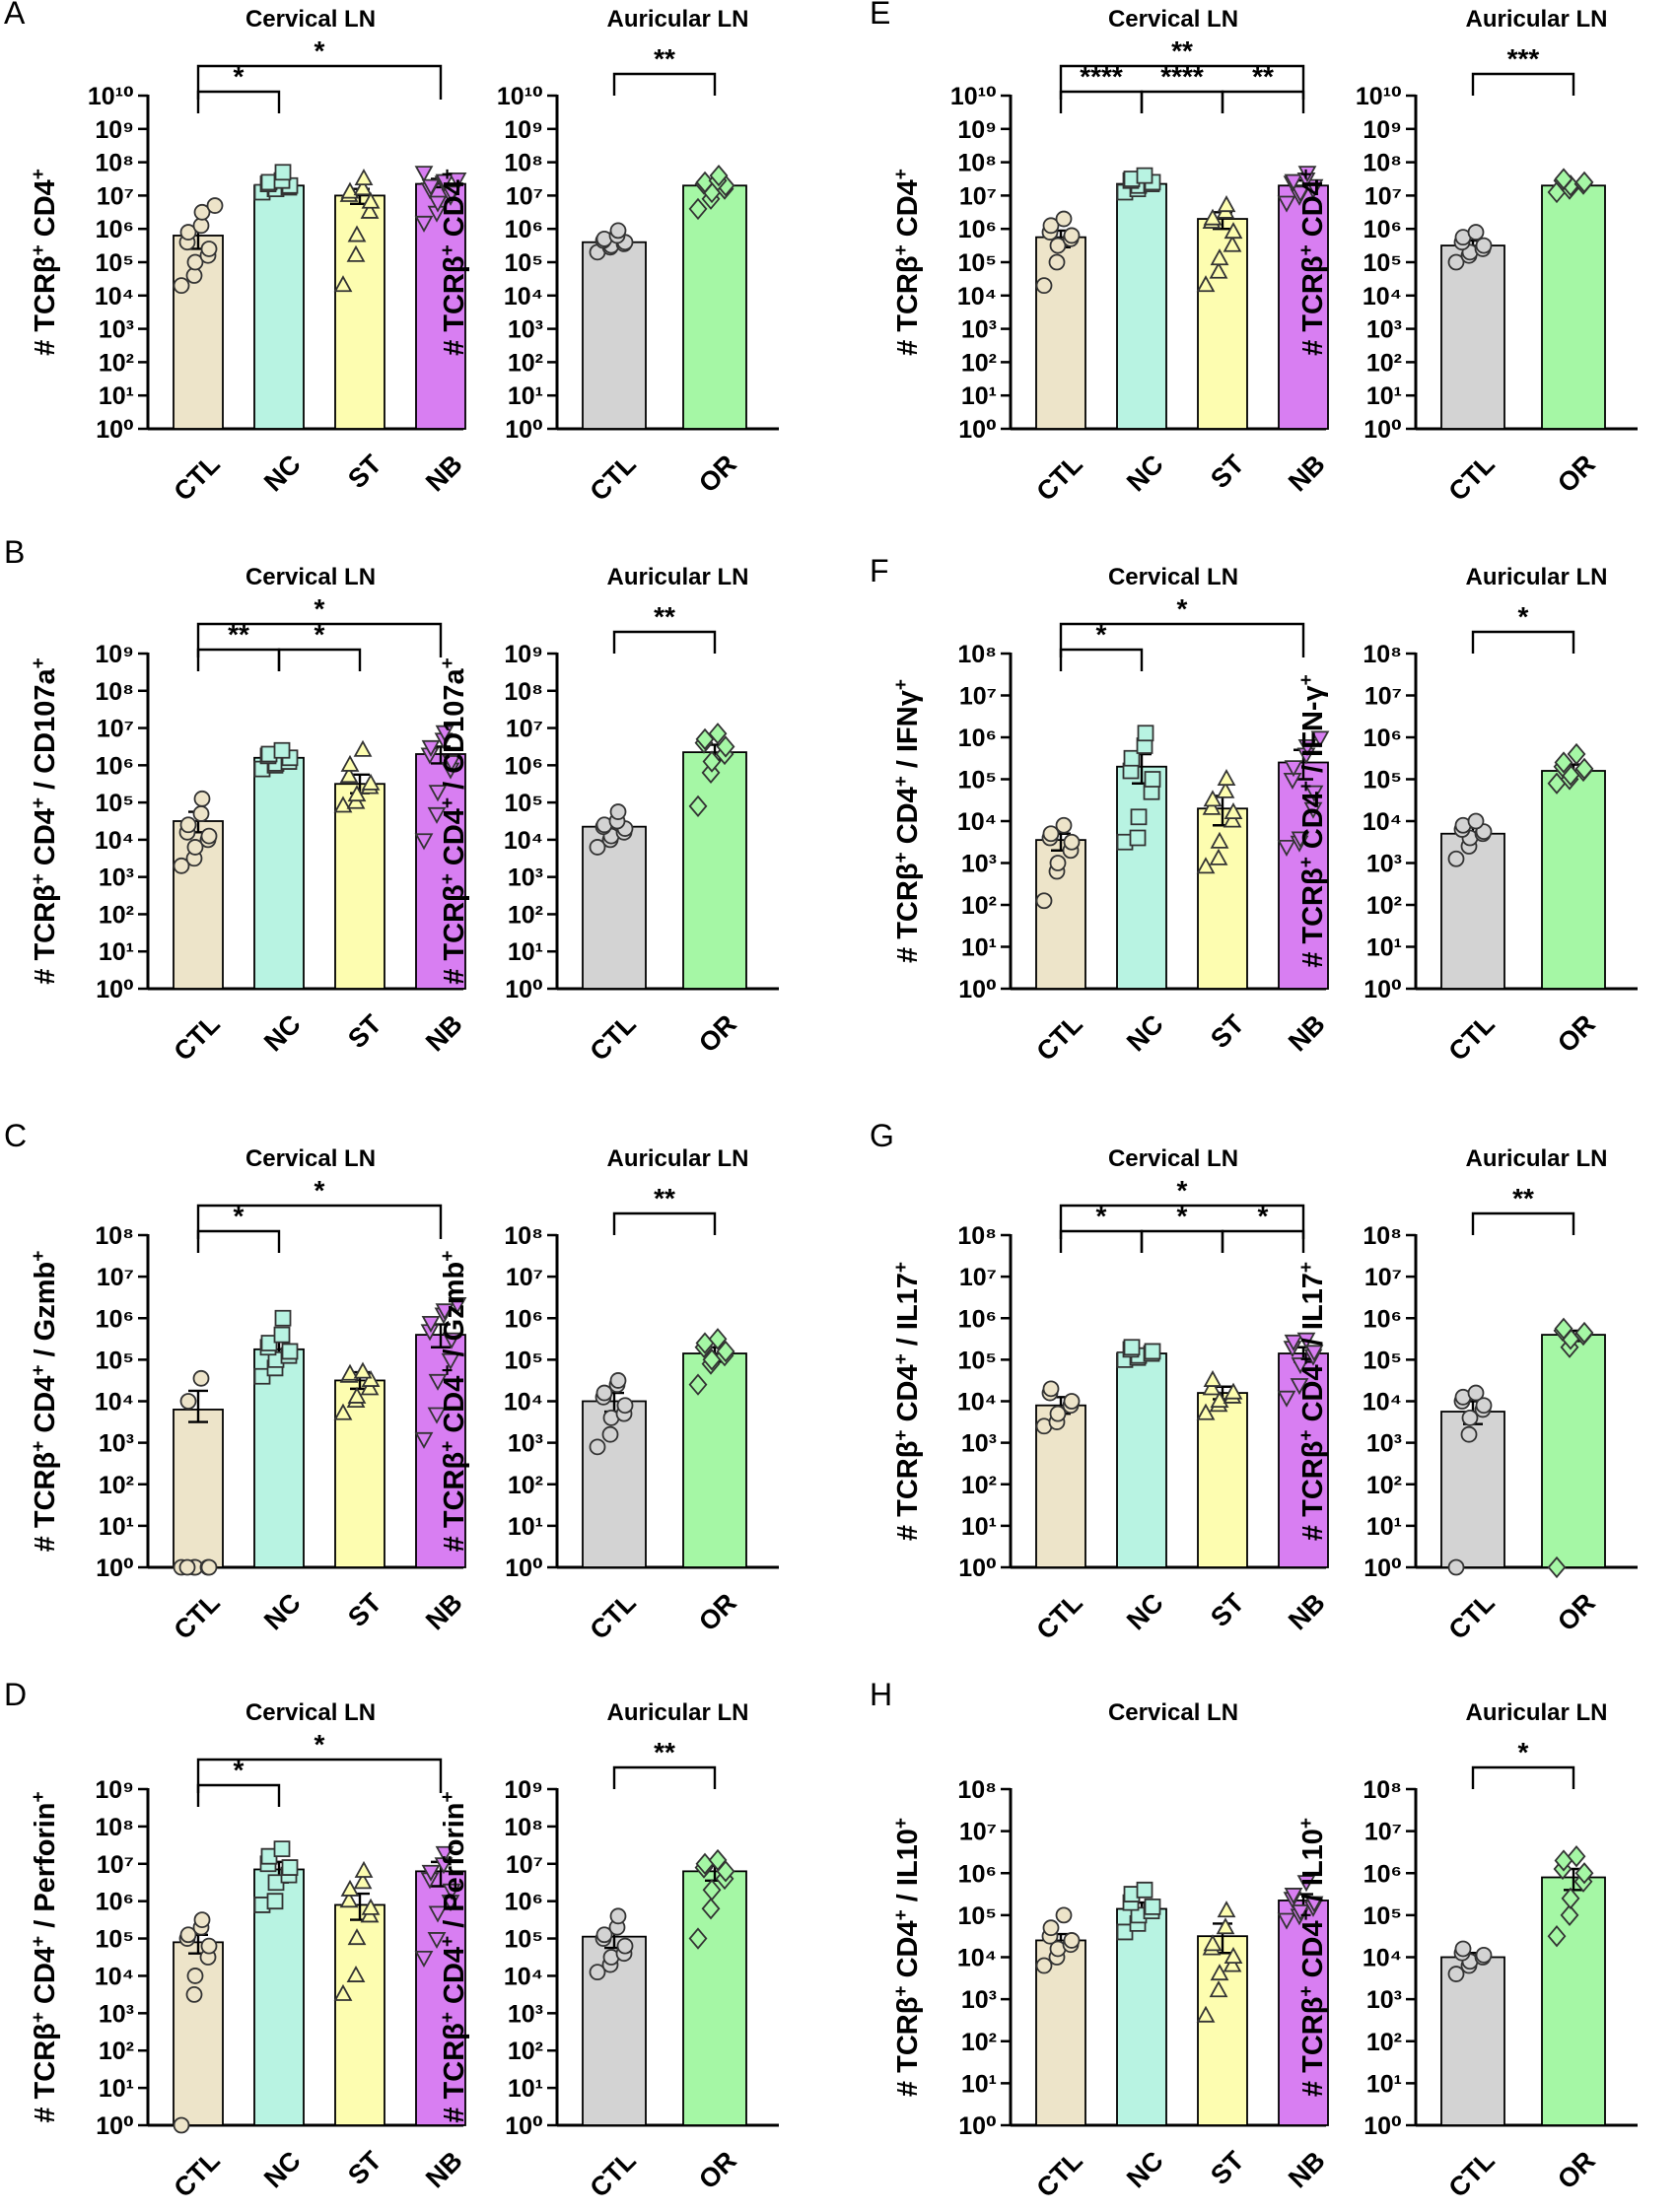  Describe the element at coordinates (525, 878) in the screenshot. I see `y-tick-label: 10³` at that location.